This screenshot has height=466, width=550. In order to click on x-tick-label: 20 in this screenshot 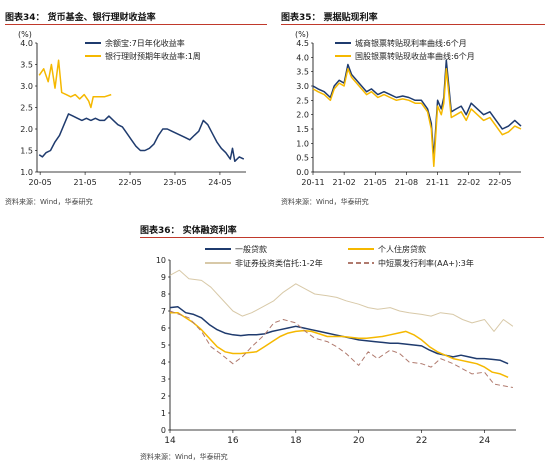, I will do `click(359, 441)`.